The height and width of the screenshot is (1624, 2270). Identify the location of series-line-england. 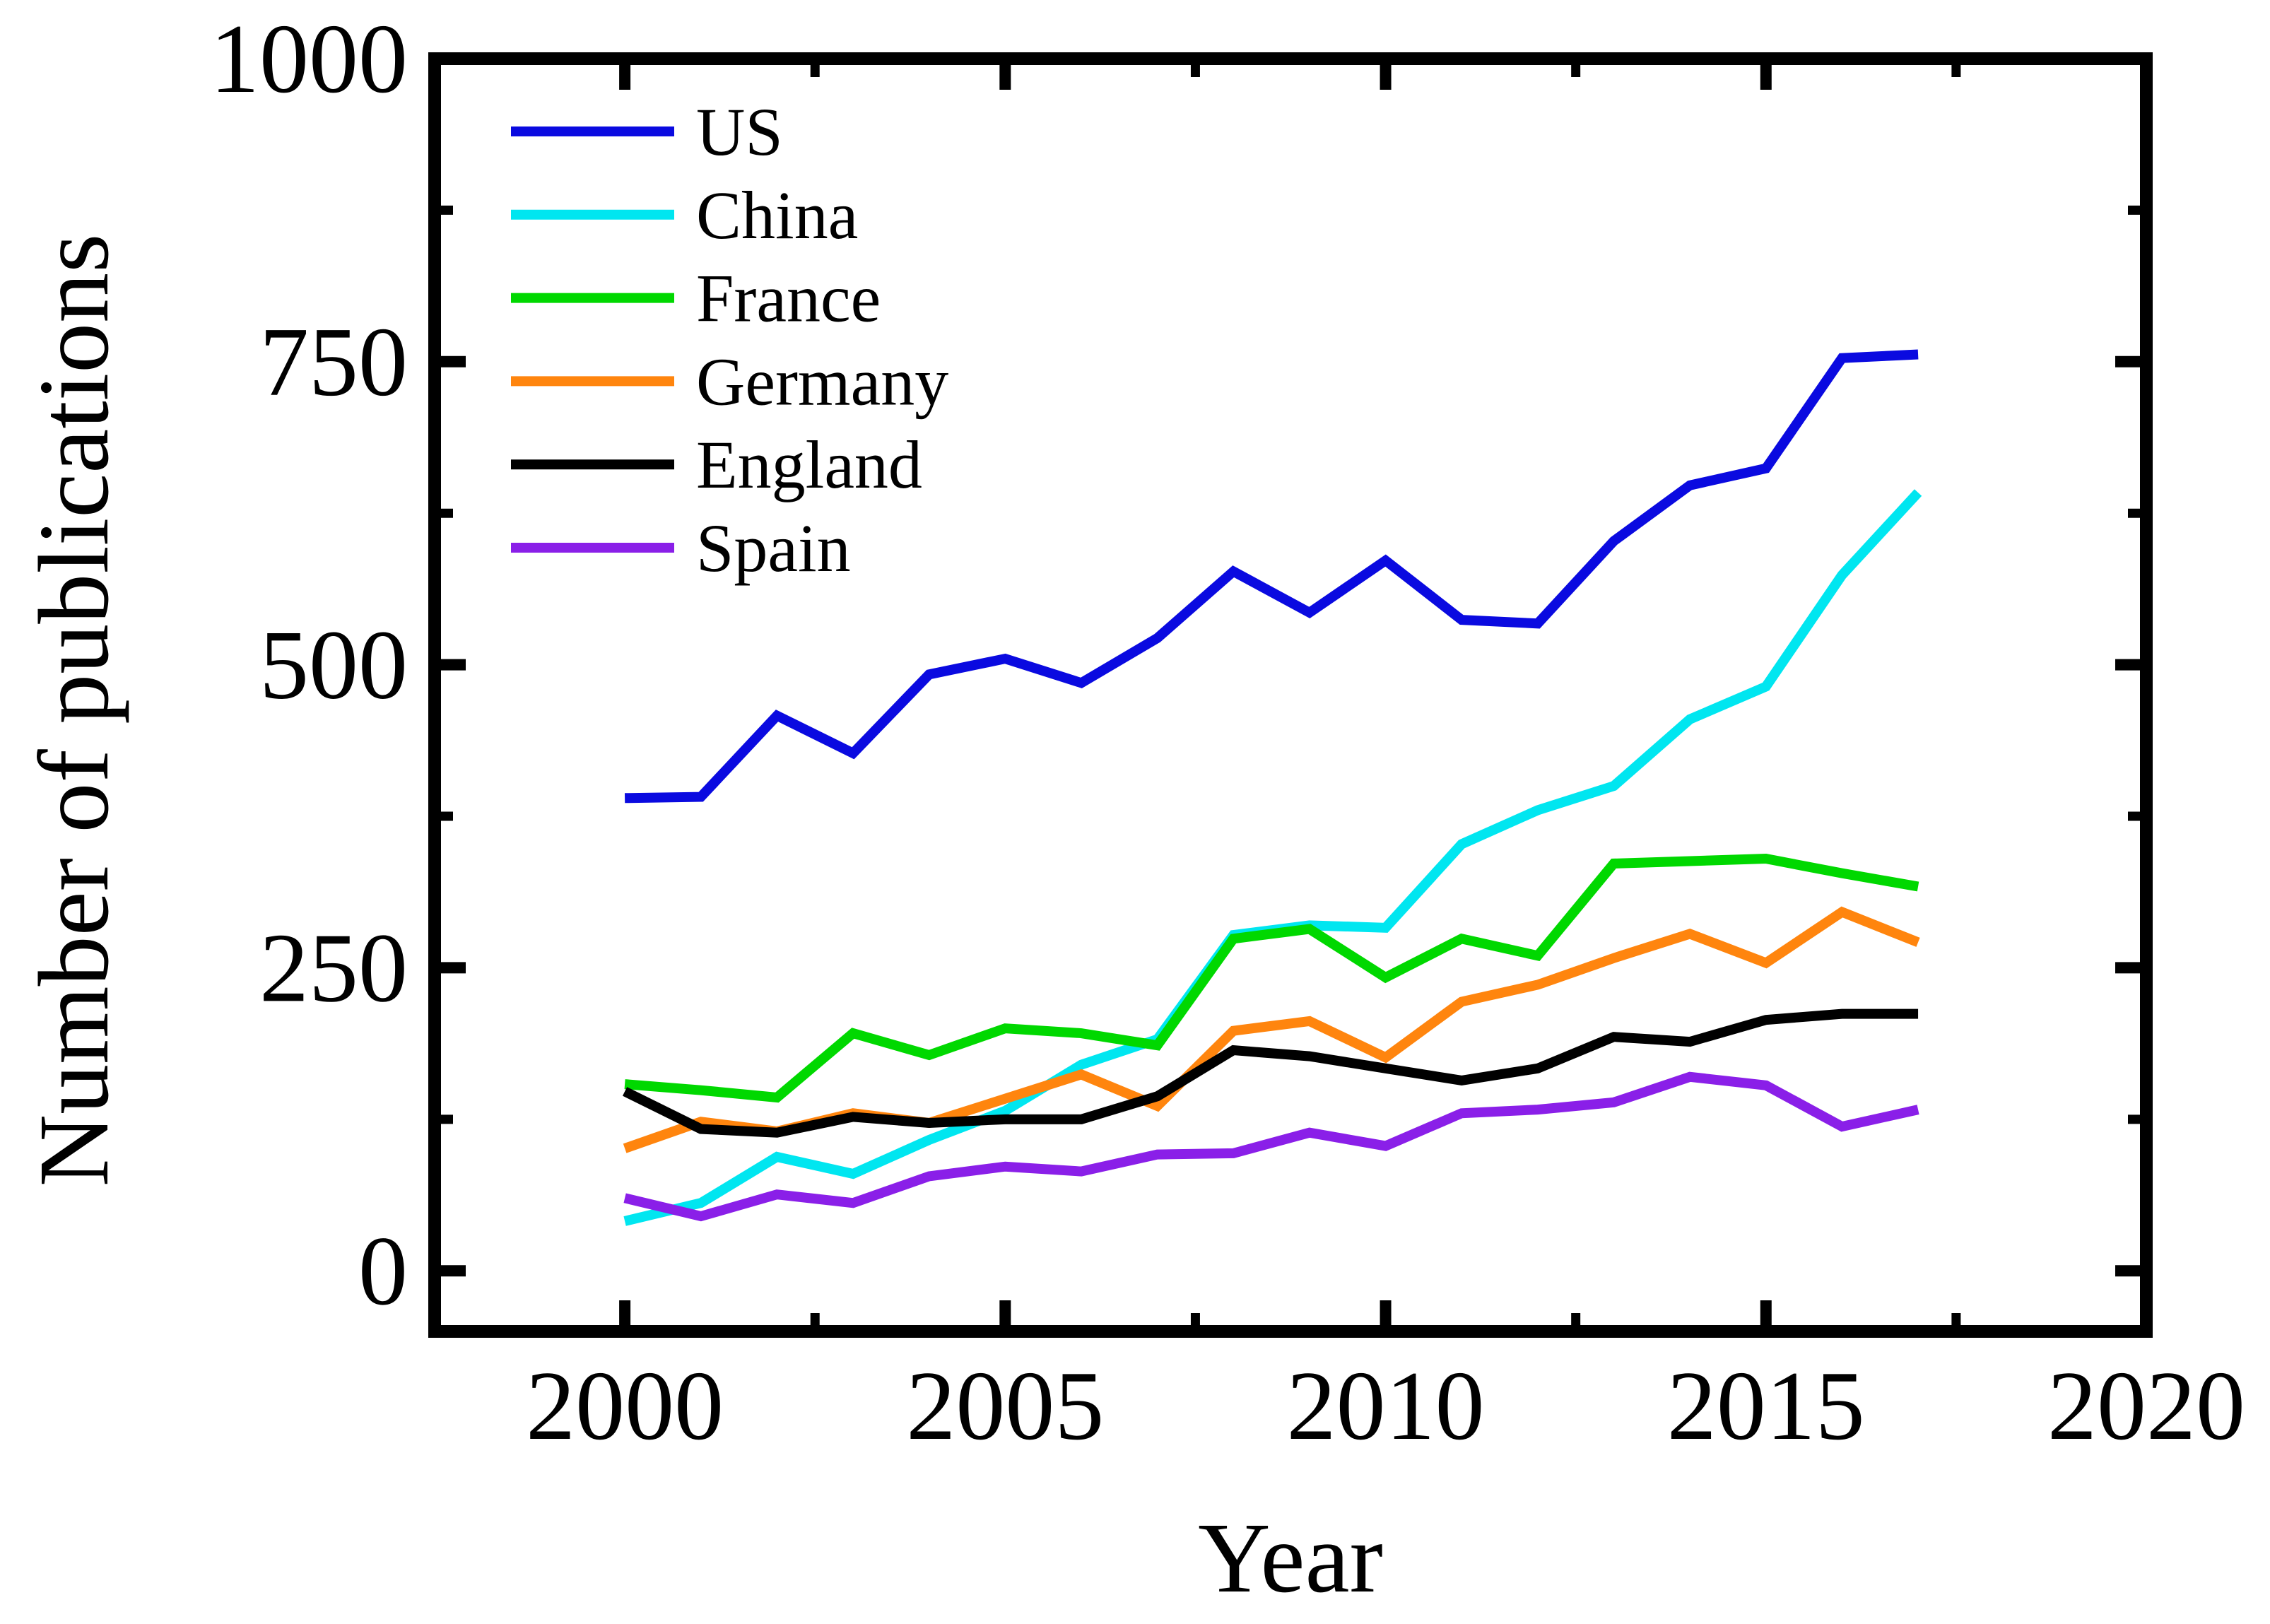
(1271, 1073).